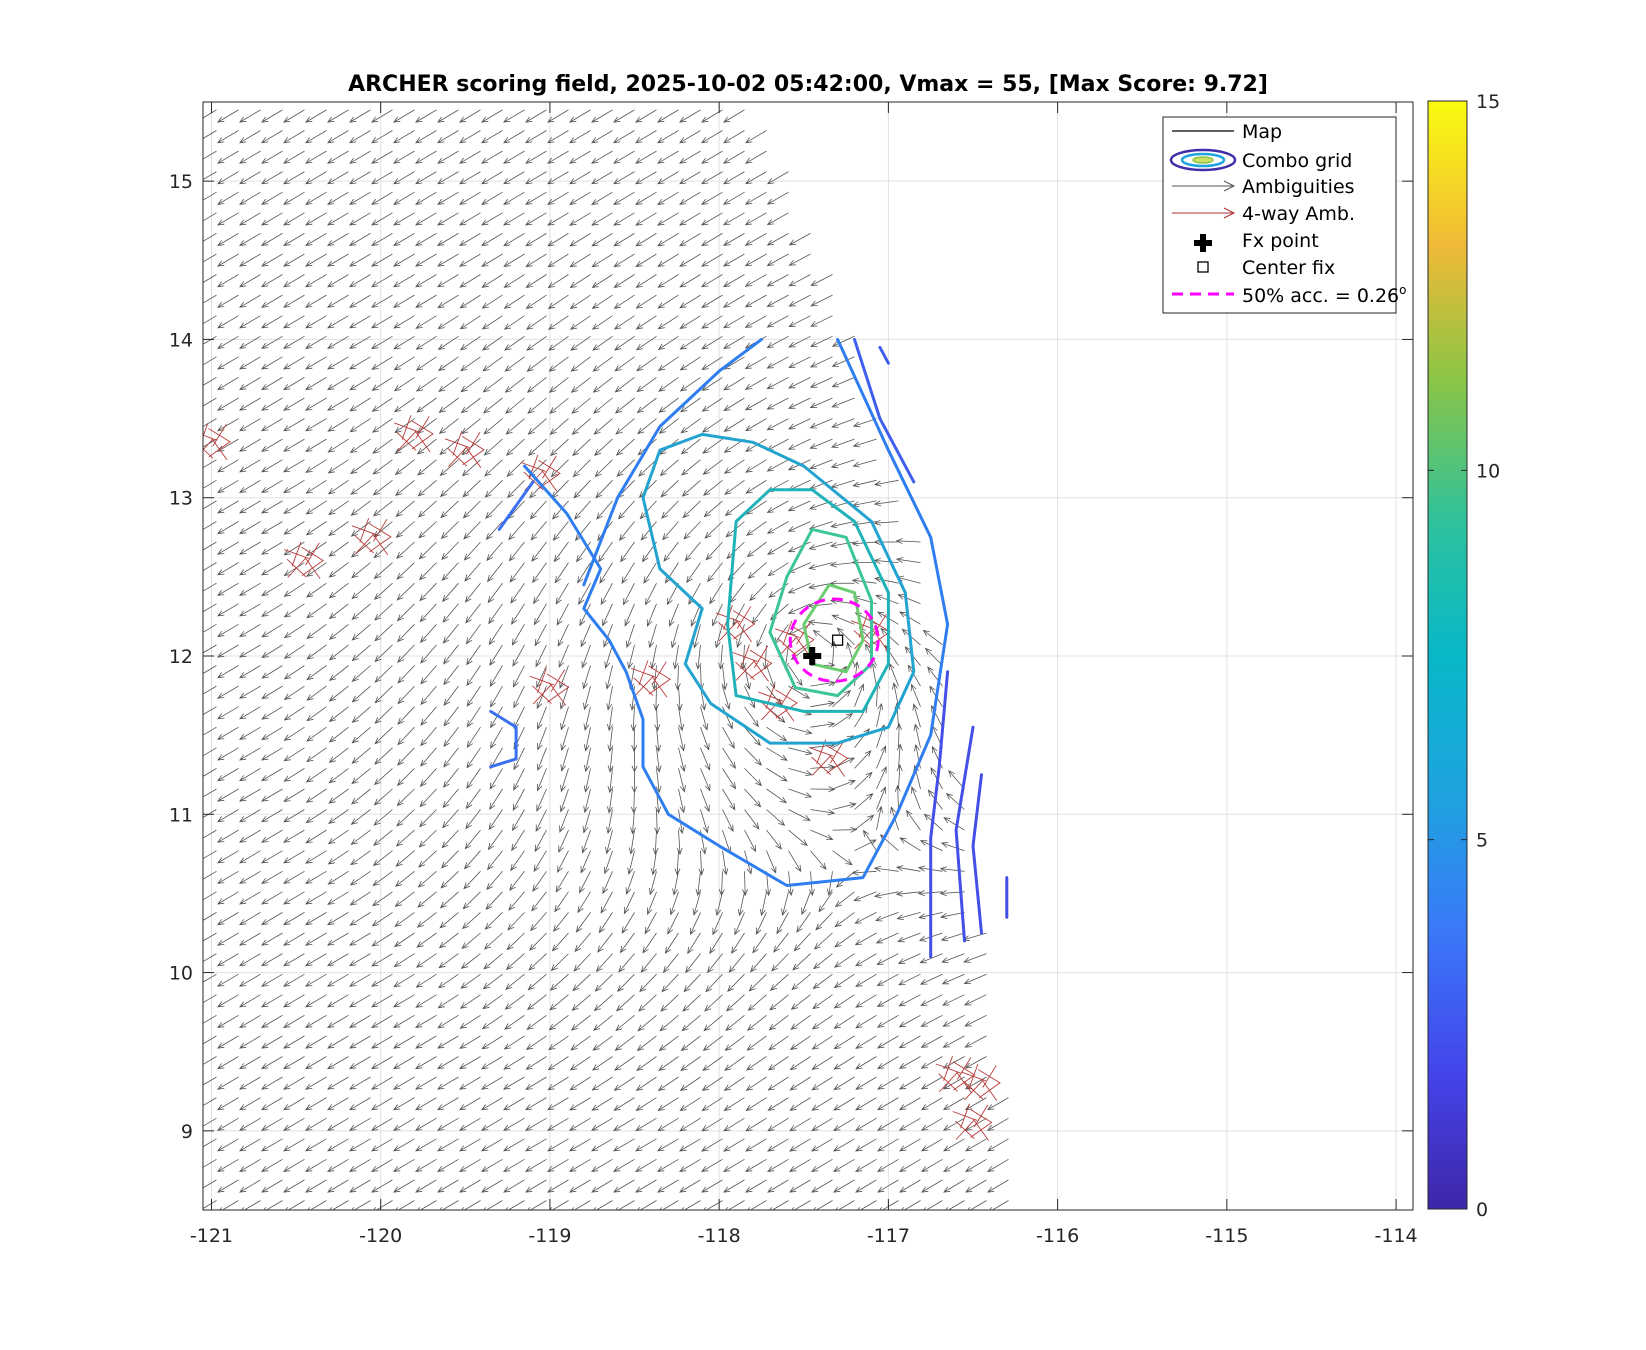  Describe the element at coordinates (1298, 214) in the screenshot. I see `legend-four-way-label: 4-way Amb.` at that location.